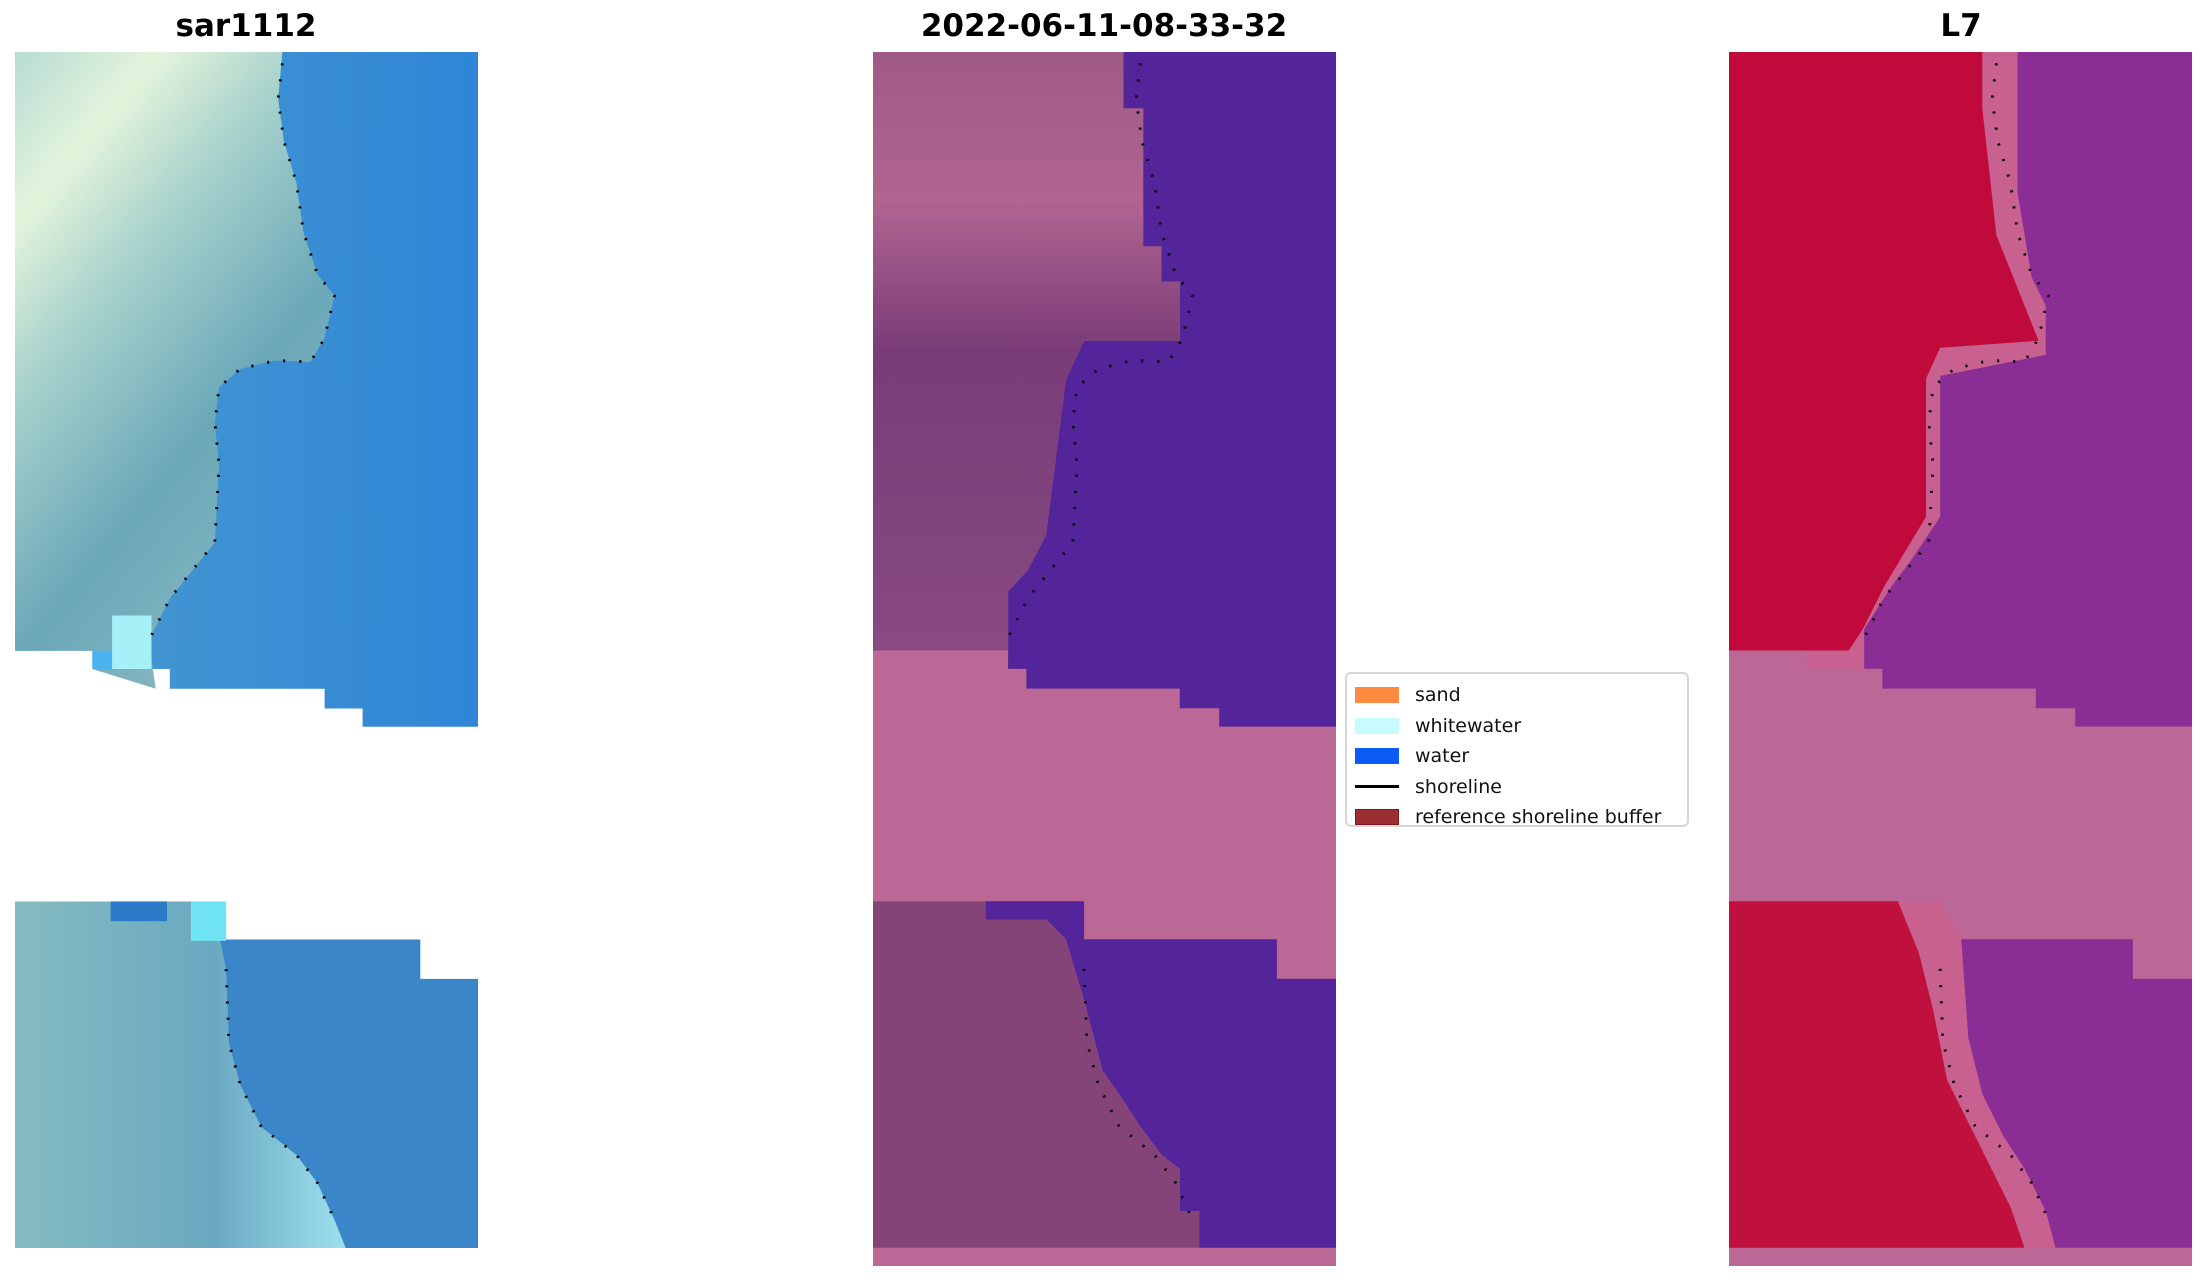 The width and height of the screenshot is (2208, 1283). I want to click on legend-item-shoreline: shoreline, so click(1517, 787).